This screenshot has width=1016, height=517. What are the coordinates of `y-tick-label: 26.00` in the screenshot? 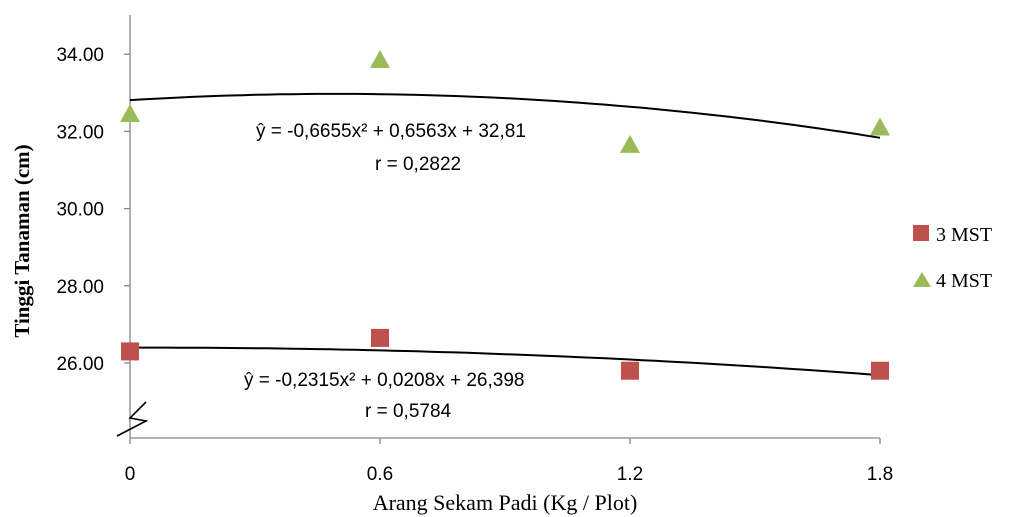 It's located at (80, 364).